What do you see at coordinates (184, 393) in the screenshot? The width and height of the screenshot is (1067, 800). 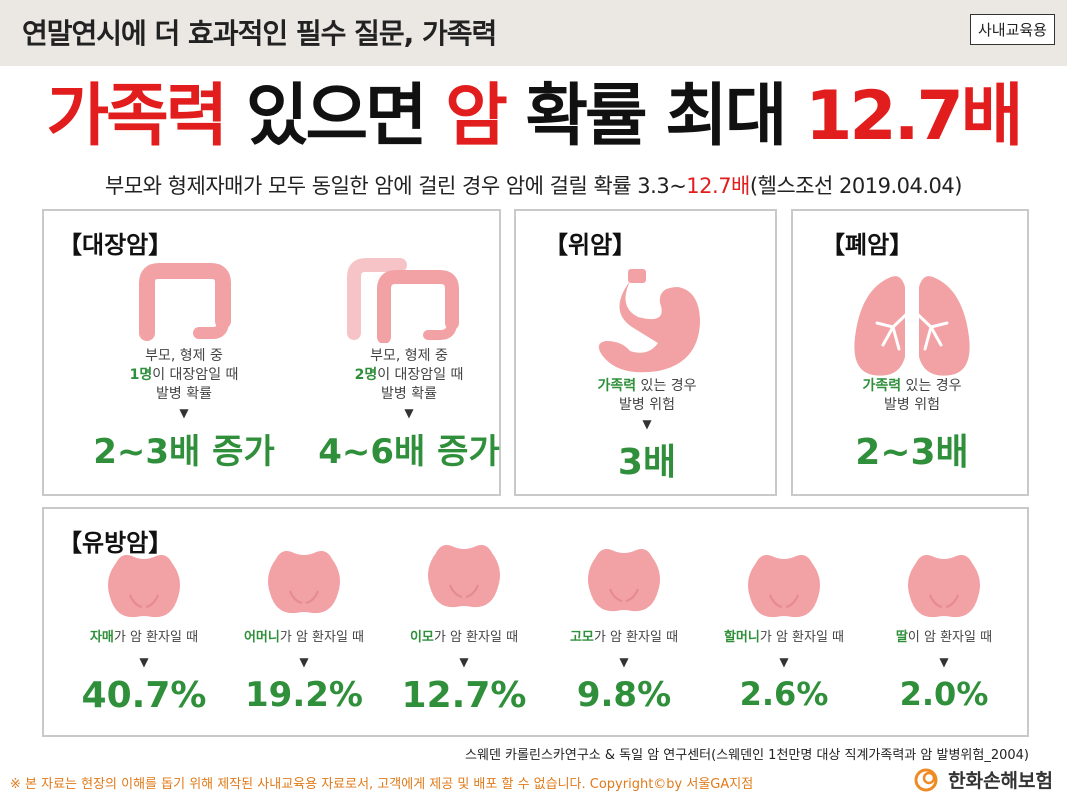 I see `colon-item-1-line3: 발병 확률` at bounding box center [184, 393].